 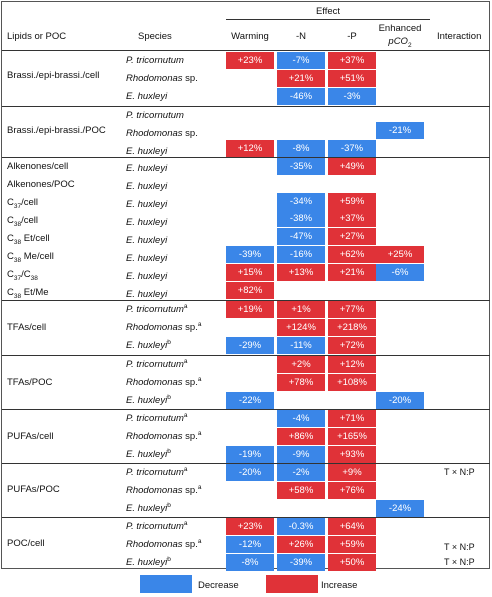 What do you see at coordinates (352, 96) in the screenshot?
I see `cell-minus-p: -3%` at bounding box center [352, 96].